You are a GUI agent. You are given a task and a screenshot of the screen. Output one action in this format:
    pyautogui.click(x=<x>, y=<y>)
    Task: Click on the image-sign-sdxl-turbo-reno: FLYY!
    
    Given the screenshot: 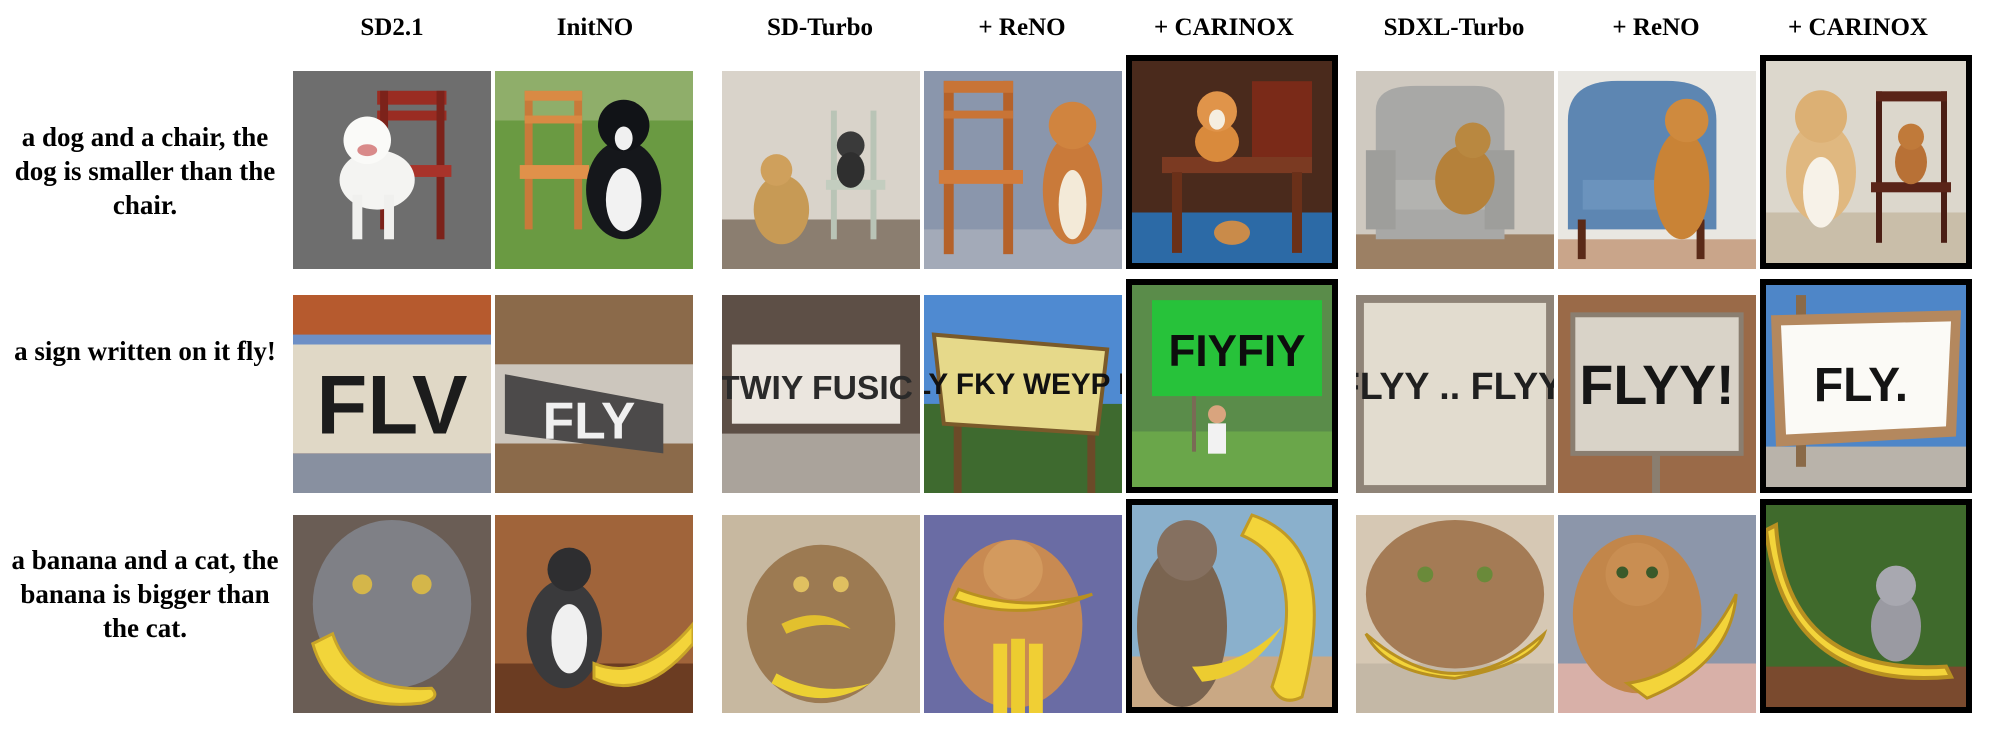 What is the action you would take?
    pyautogui.click(x=1657, y=394)
    